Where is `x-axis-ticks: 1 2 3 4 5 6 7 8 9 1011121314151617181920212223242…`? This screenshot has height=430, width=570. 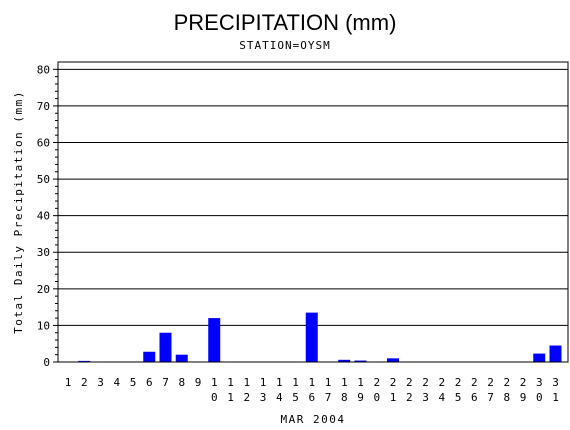 x-axis-ticks: 1 2 3 4 5 6 7 8 9 1011121314151617181920212223242… is located at coordinates (312, 390).